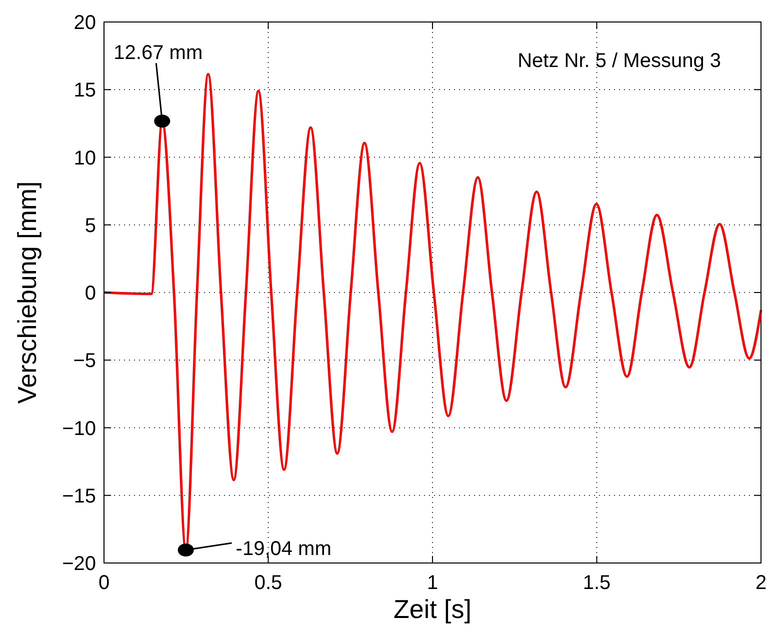  Describe the element at coordinates (619, 61) in the screenshot. I see `annotation: Netz Nr. 5 / Messung 3` at that location.